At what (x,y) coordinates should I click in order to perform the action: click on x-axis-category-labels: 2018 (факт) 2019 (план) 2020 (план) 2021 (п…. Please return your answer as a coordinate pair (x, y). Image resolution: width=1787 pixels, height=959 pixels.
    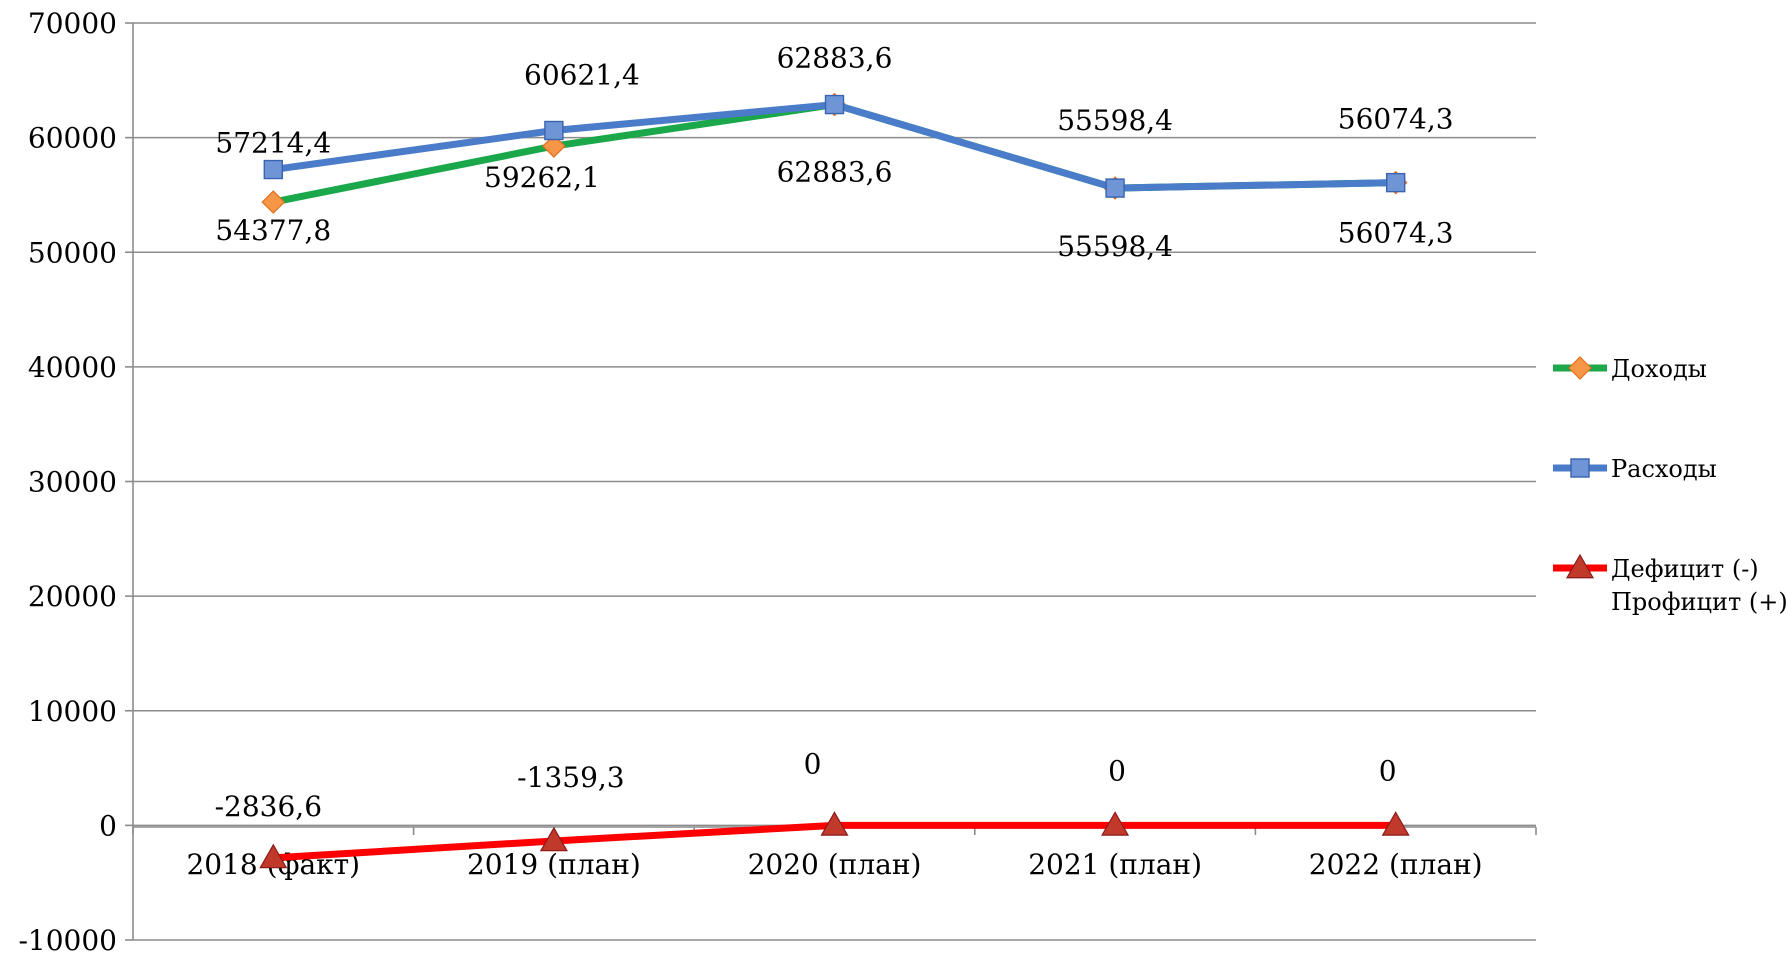
    Looking at the image, I should click on (834, 864).